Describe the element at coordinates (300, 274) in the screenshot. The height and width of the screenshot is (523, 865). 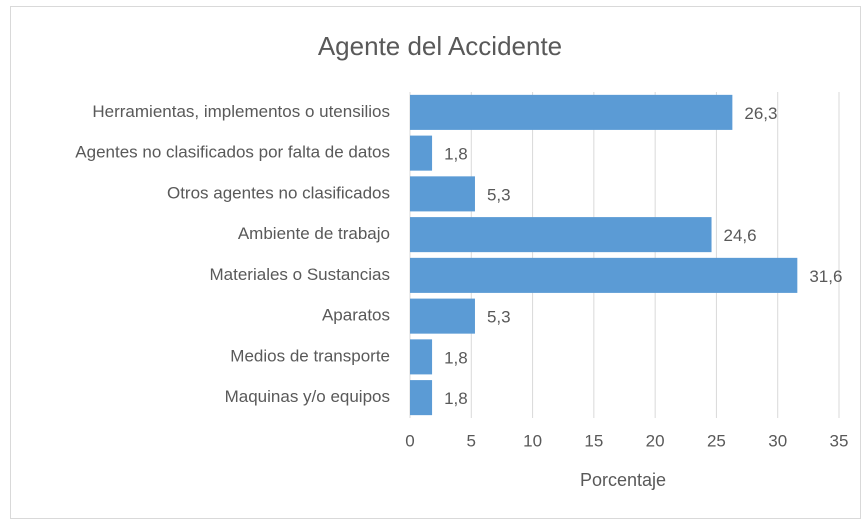
I see `y-tick-label: Materiales o Sustancias` at that location.